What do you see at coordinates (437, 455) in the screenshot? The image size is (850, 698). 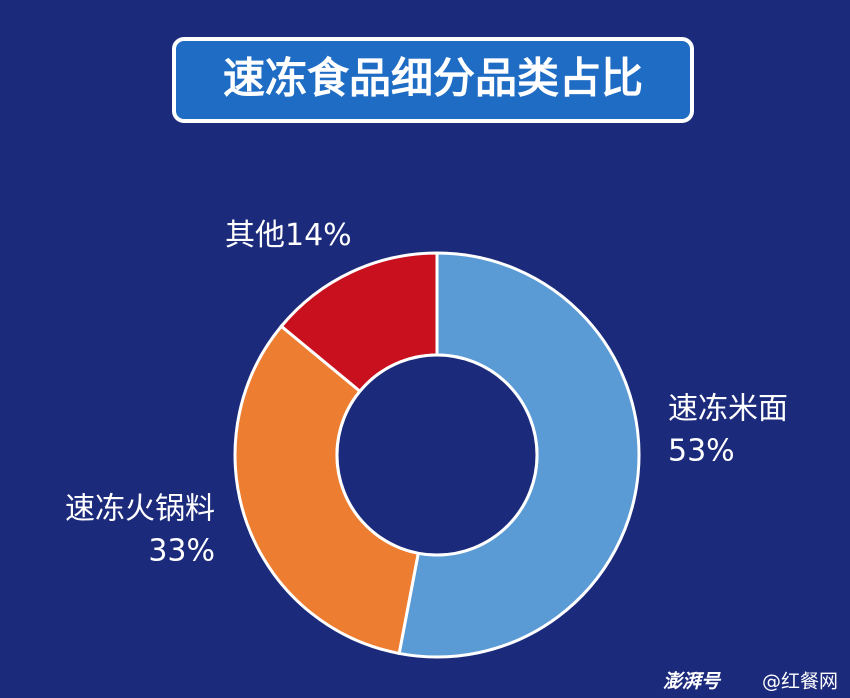 I see `donut-hole` at bounding box center [437, 455].